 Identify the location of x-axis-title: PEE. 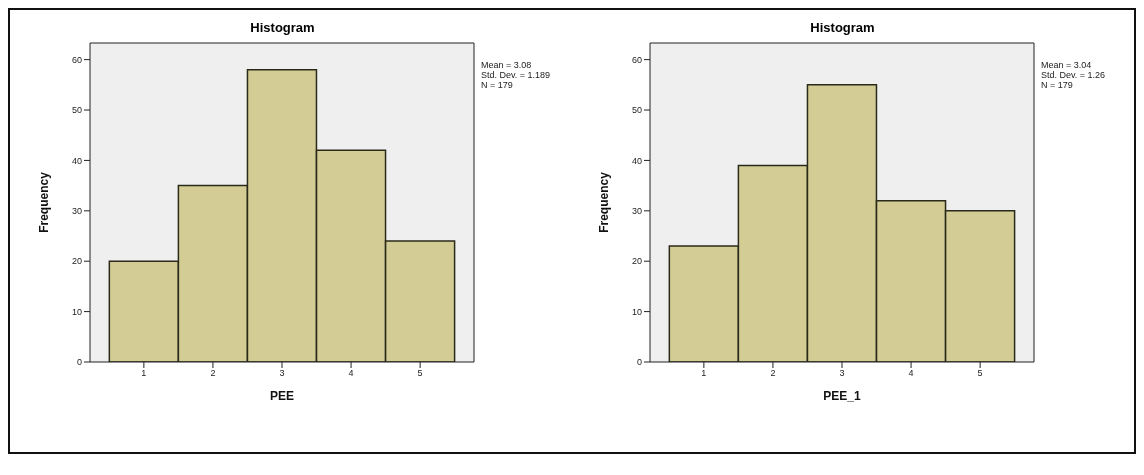
(282, 396).